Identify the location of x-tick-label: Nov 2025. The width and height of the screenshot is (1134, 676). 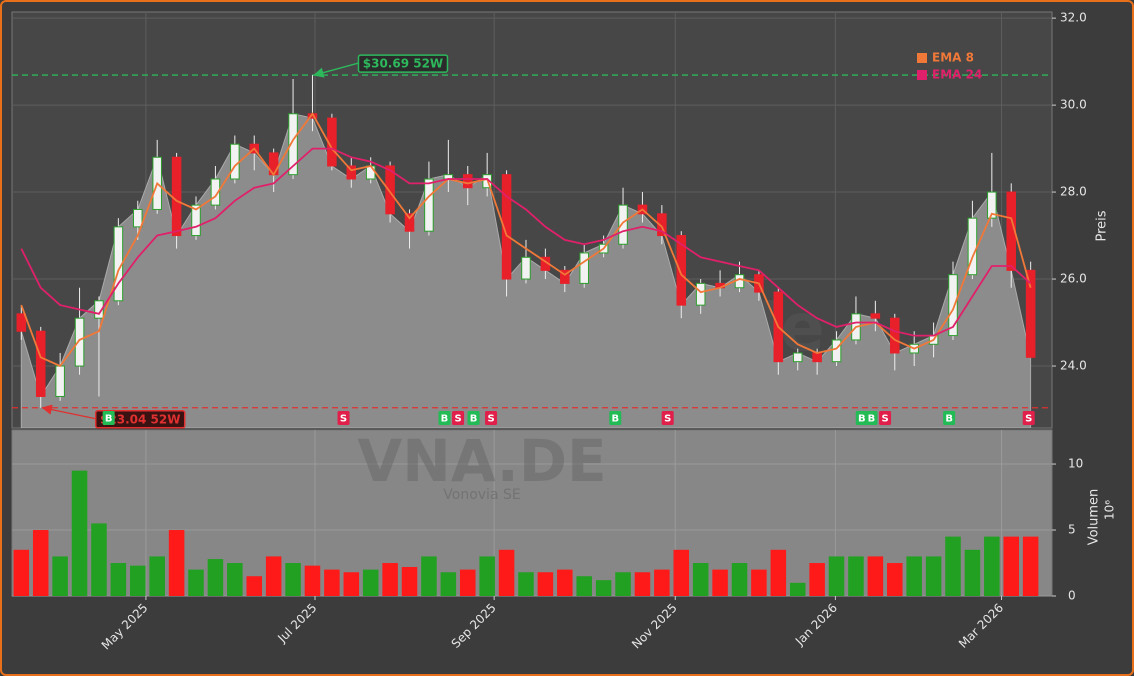
(654, 626).